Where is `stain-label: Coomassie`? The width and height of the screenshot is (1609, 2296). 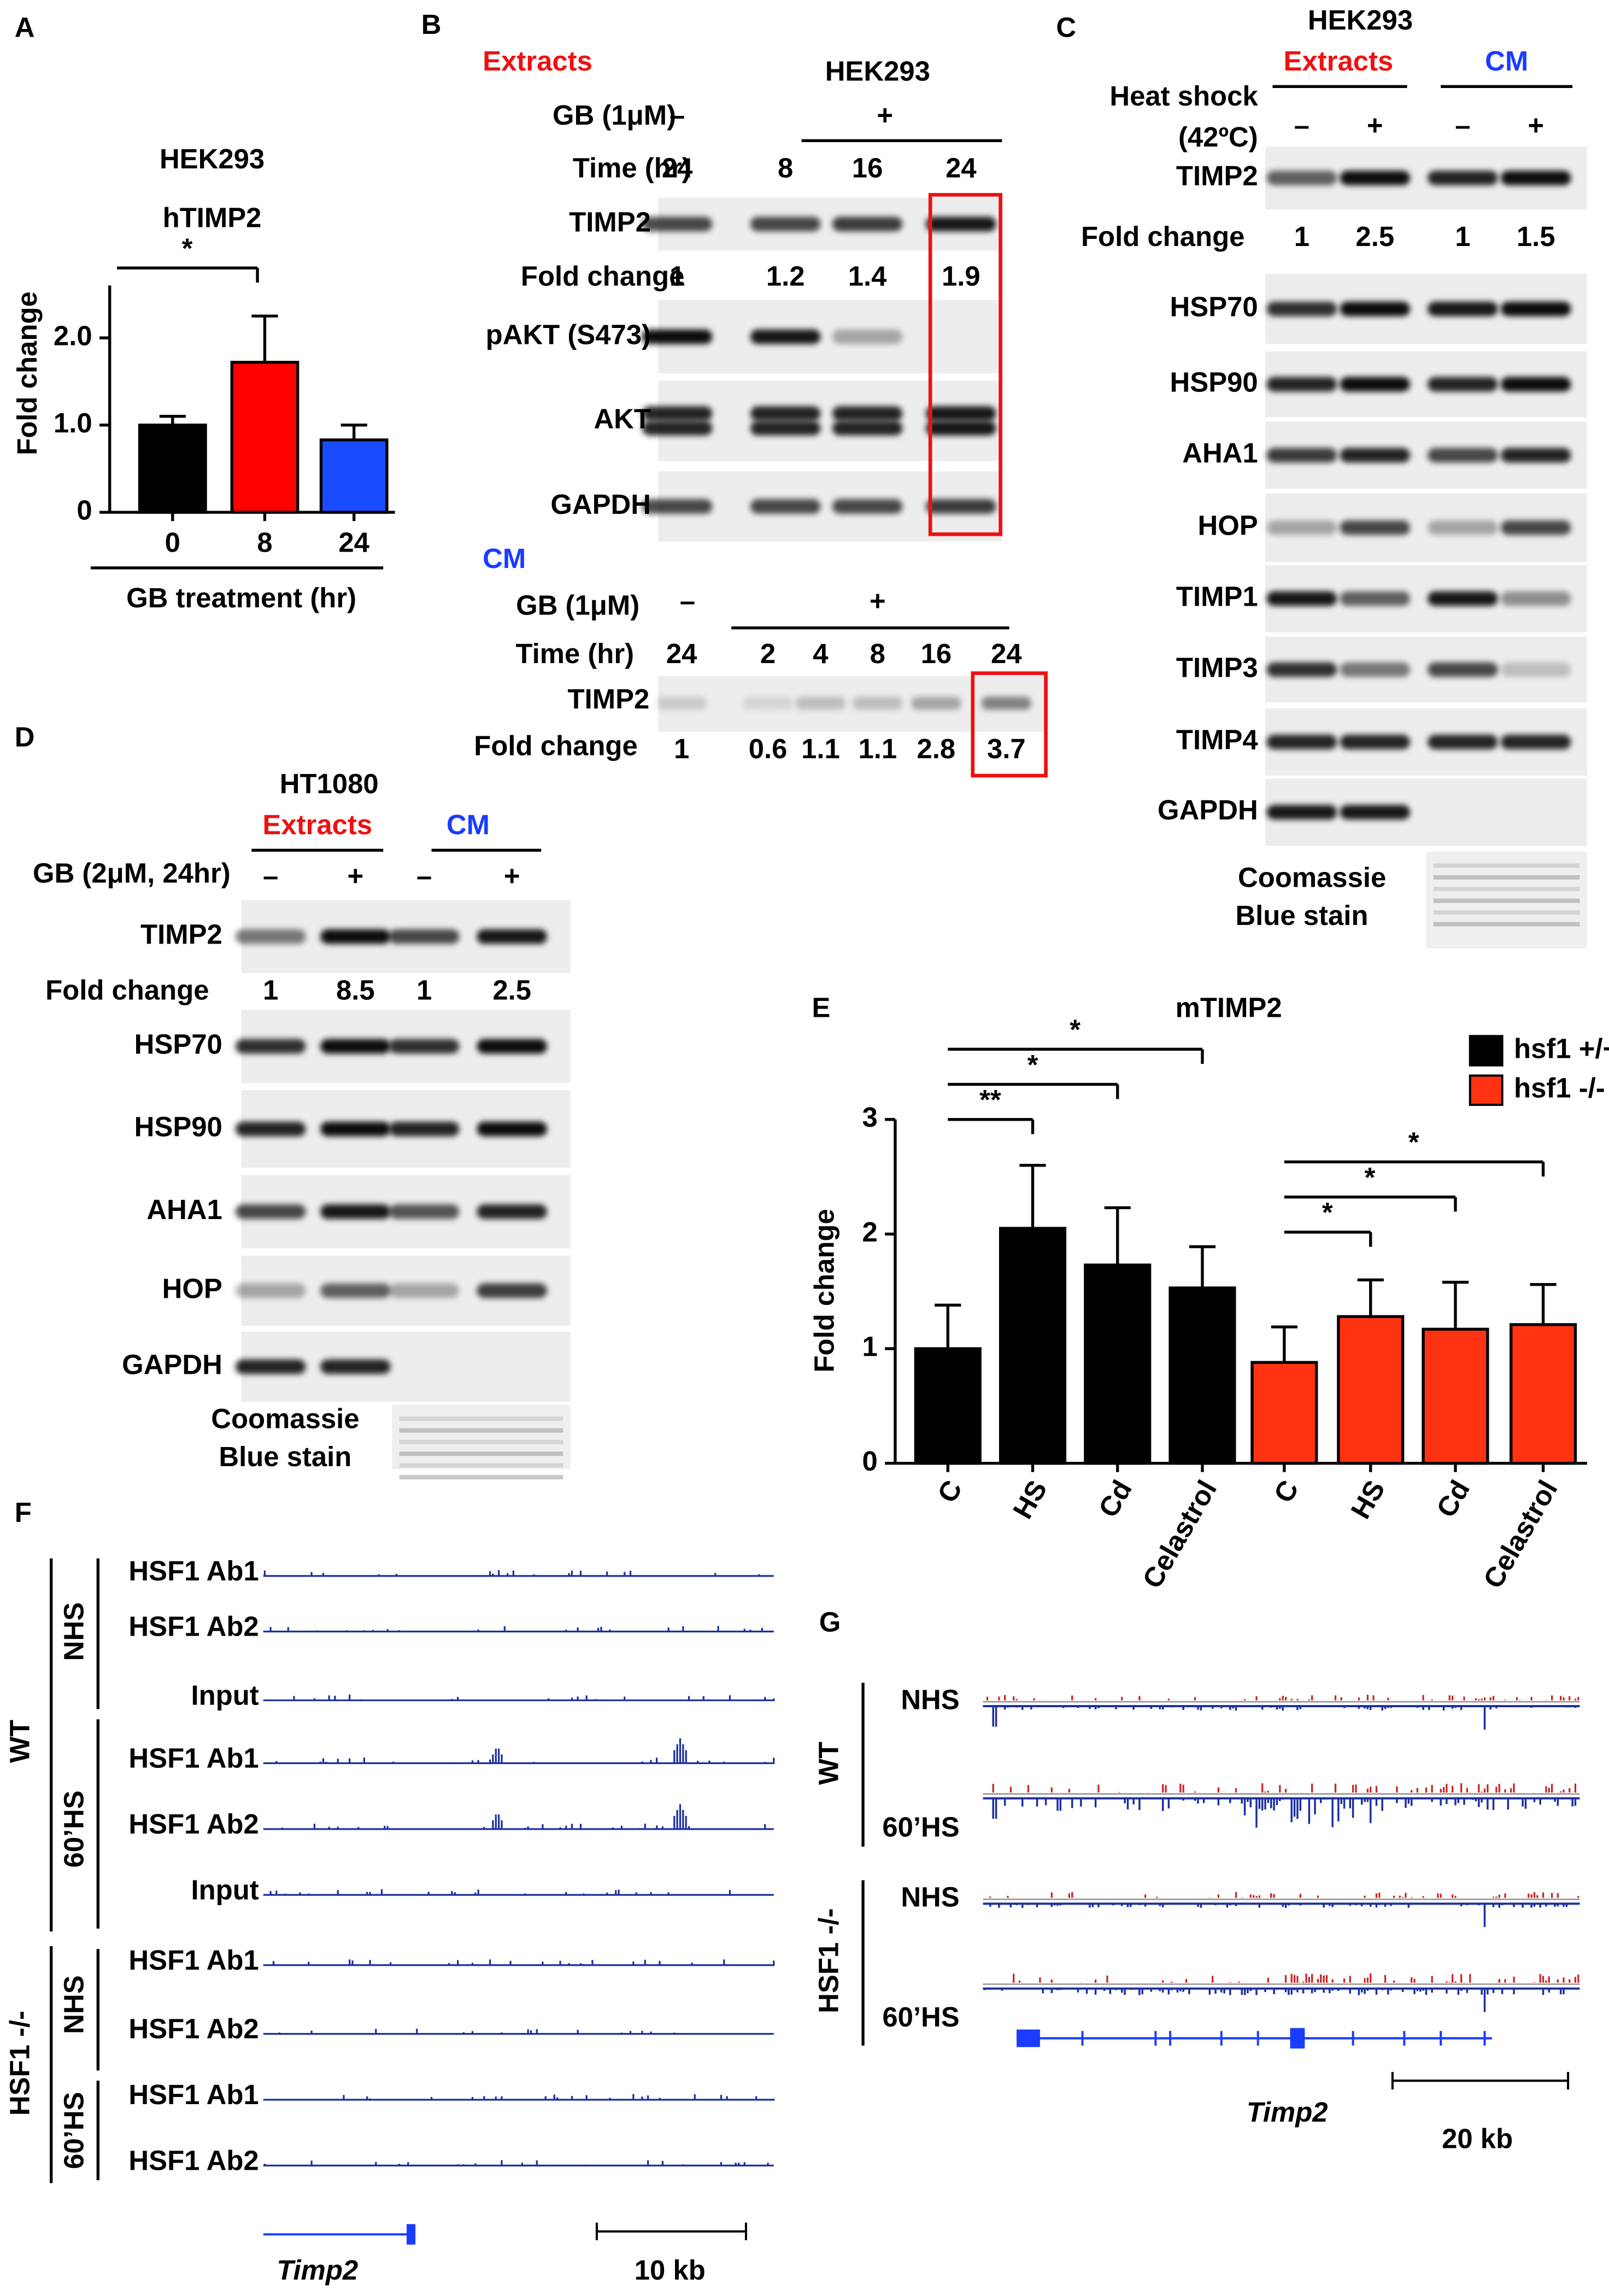
stain-label: Coomassie is located at coordinates (285, 1418).